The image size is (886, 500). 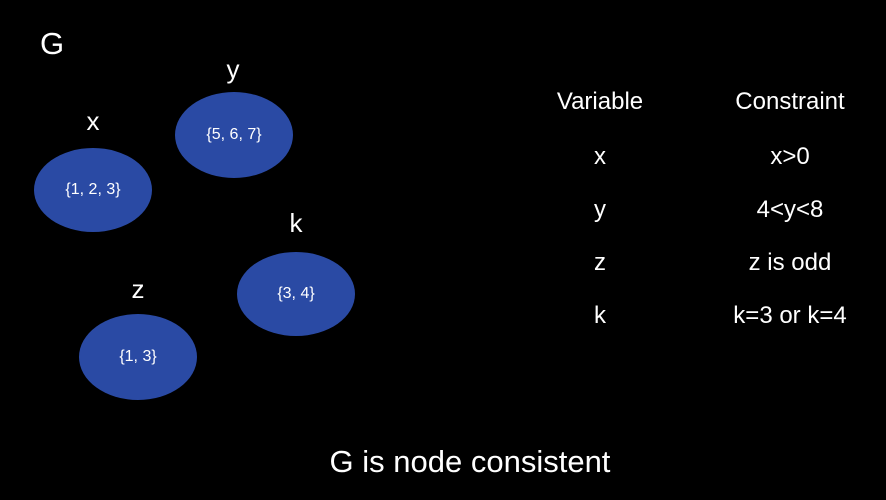 I want to click on row-constraint: 4<y<8, so click(x=790, y=209).